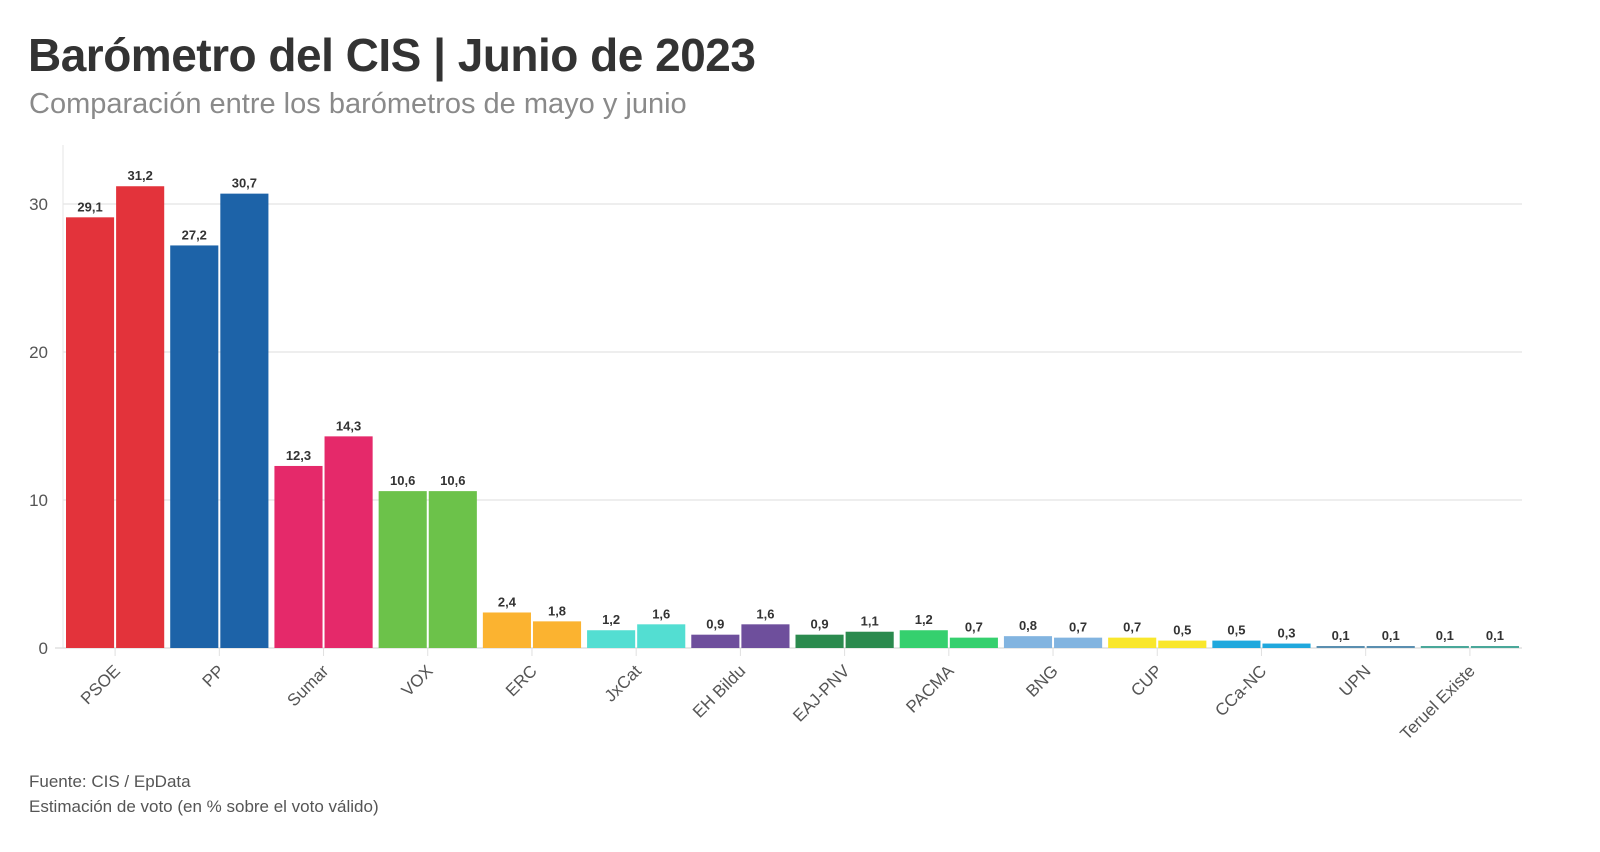 The image size is (1600, 852). What do you see at coordinates (715, 641) in the screenshot?
I see `bar-eh-bildu-mayo` at bounding box center [715, 641].